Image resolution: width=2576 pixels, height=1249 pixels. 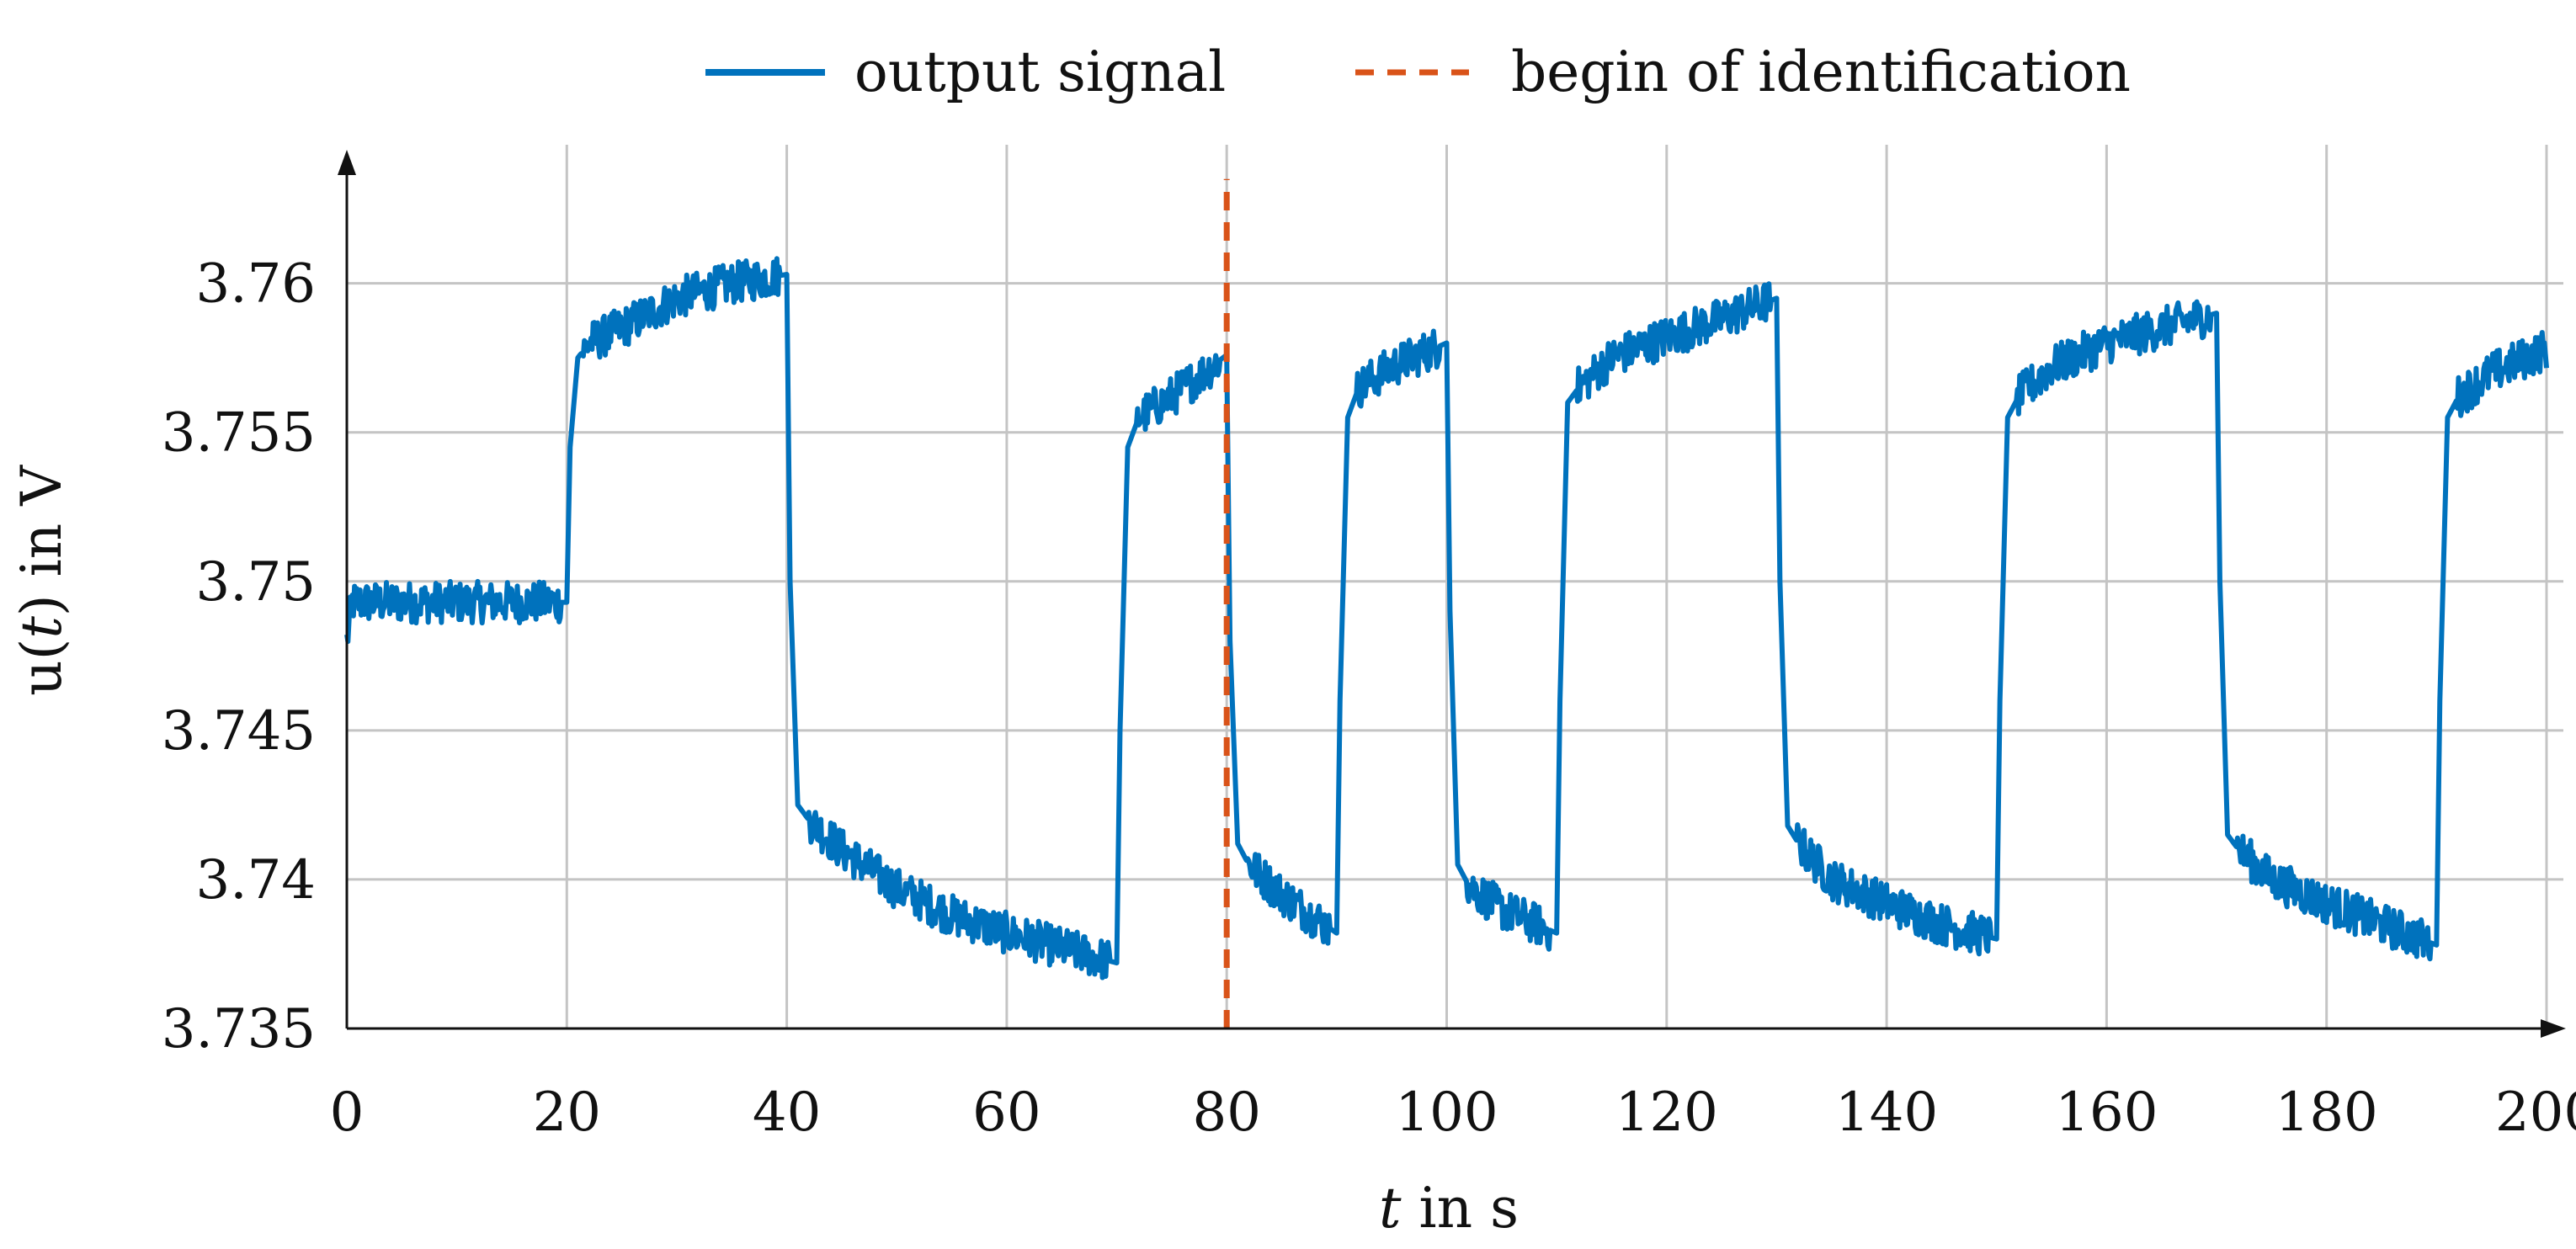 What do you see at coordinates (1821, 72) in the screenshot?
I see `legend-label-begin-of-identification: begin of identification` at bounding box center [1821, 72].